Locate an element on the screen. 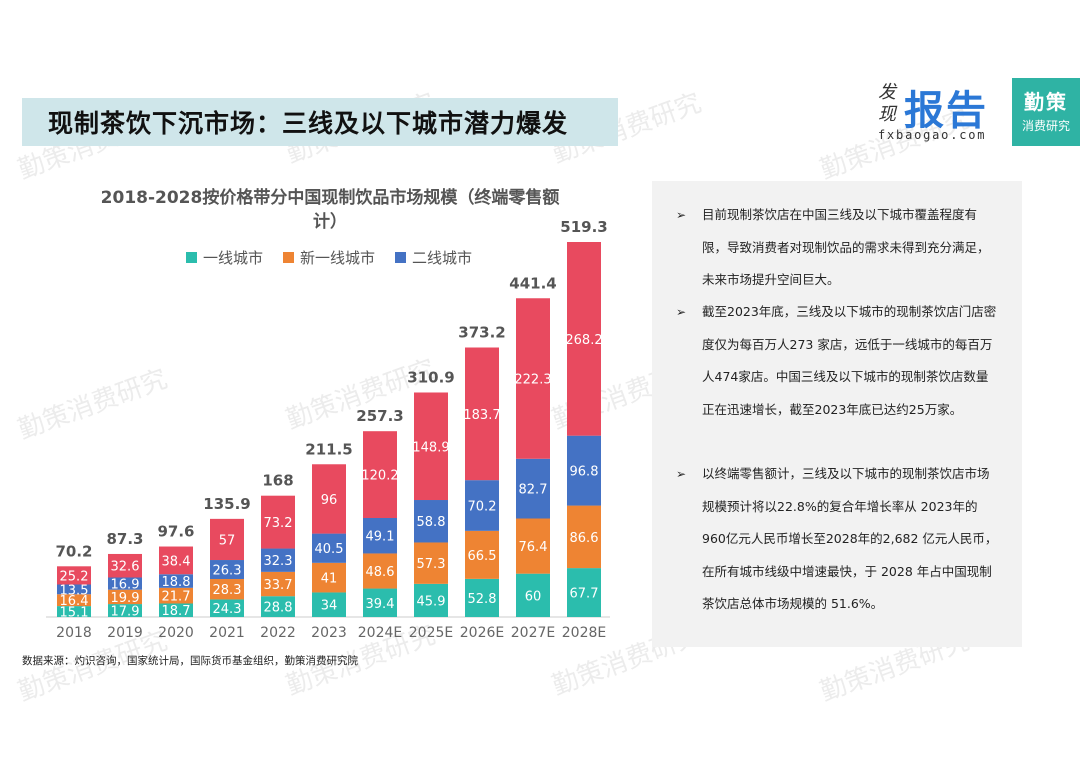  x-tick-label: 2021 is located at coordinates (227, 633).